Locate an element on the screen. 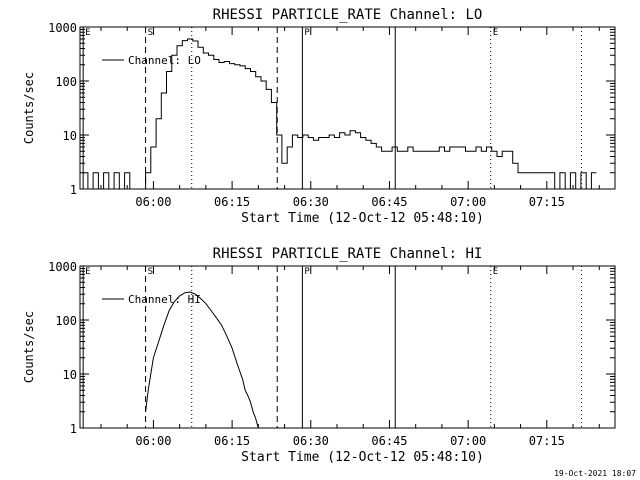 The height and width of the screenshot is (480, 640). legend-entry: Channel: HI is located at coordinates (164, 299).